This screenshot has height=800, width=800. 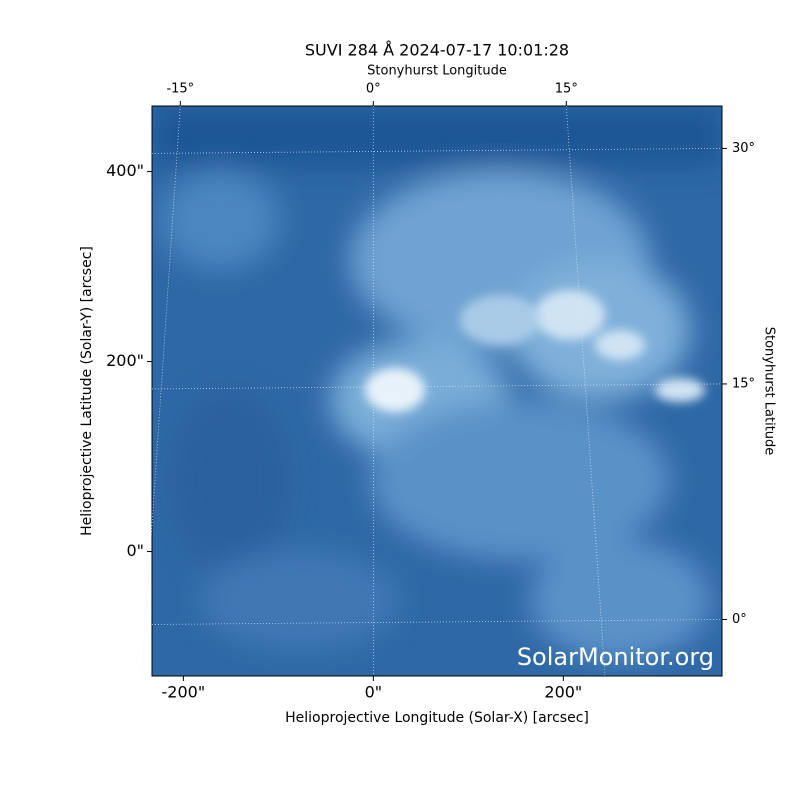 I want to click on x2-tick-label: 15°, so click(x=566, y=89).